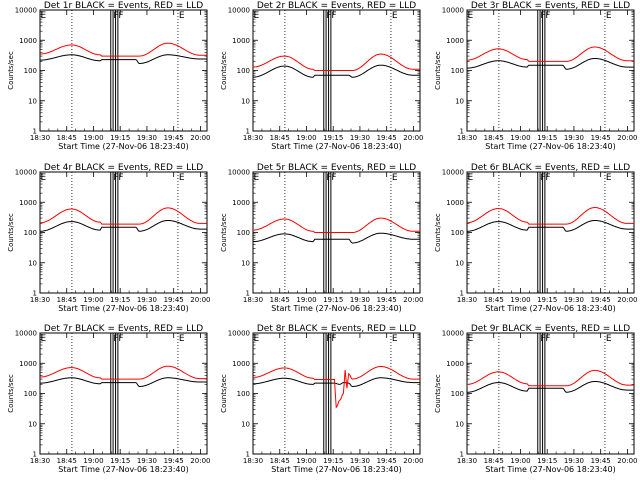  What do you see at coordinates (336, 329) in the screenshot?
I see `panel-title: Det 8r BLACK = Events, RED = LLD` at bounding box center [336, 329].